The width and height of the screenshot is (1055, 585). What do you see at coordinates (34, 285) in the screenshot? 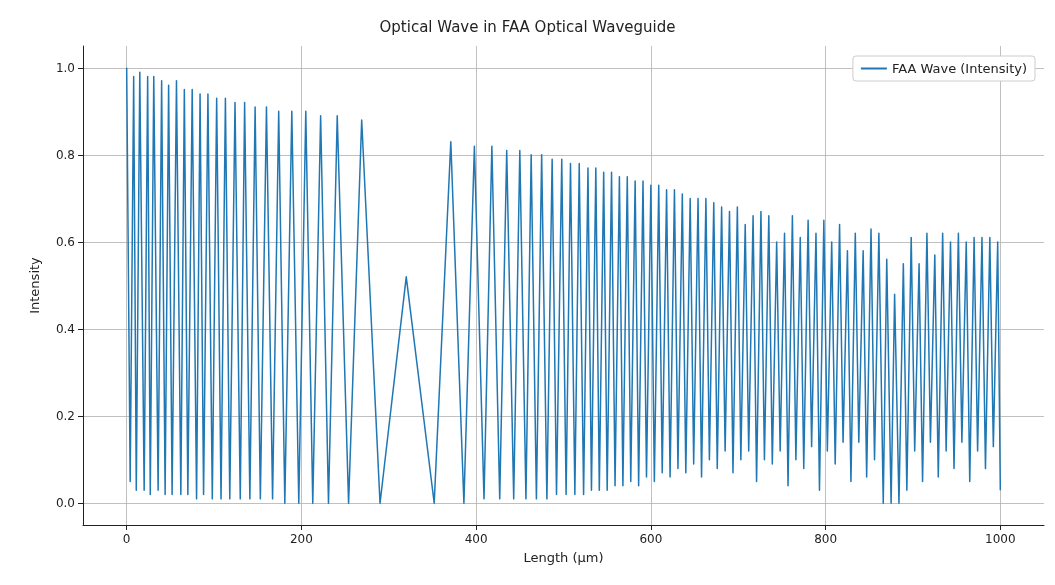
I see `y-axis-title: Intensity` at bounding box center [34, 285].